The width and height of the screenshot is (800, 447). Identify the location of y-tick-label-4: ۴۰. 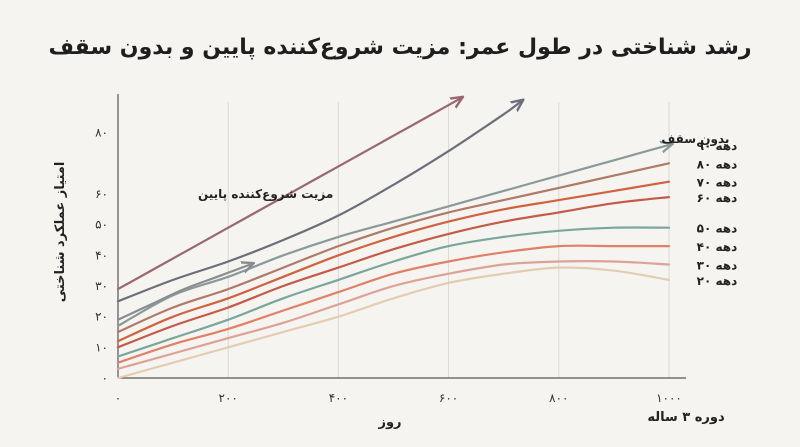
(101, 255).